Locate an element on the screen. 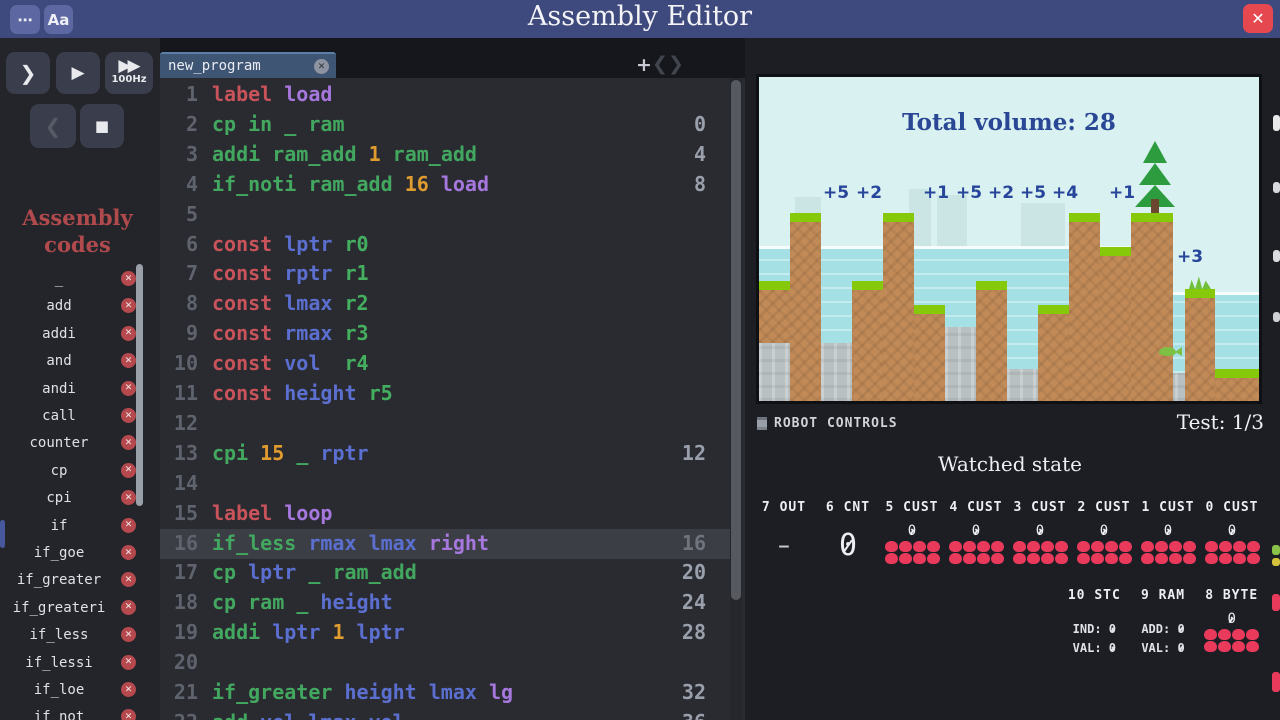 The height and width of the screenshot is (720, 1280). sidebar-item-label: if_greateri is located at coordinates (59, 607).